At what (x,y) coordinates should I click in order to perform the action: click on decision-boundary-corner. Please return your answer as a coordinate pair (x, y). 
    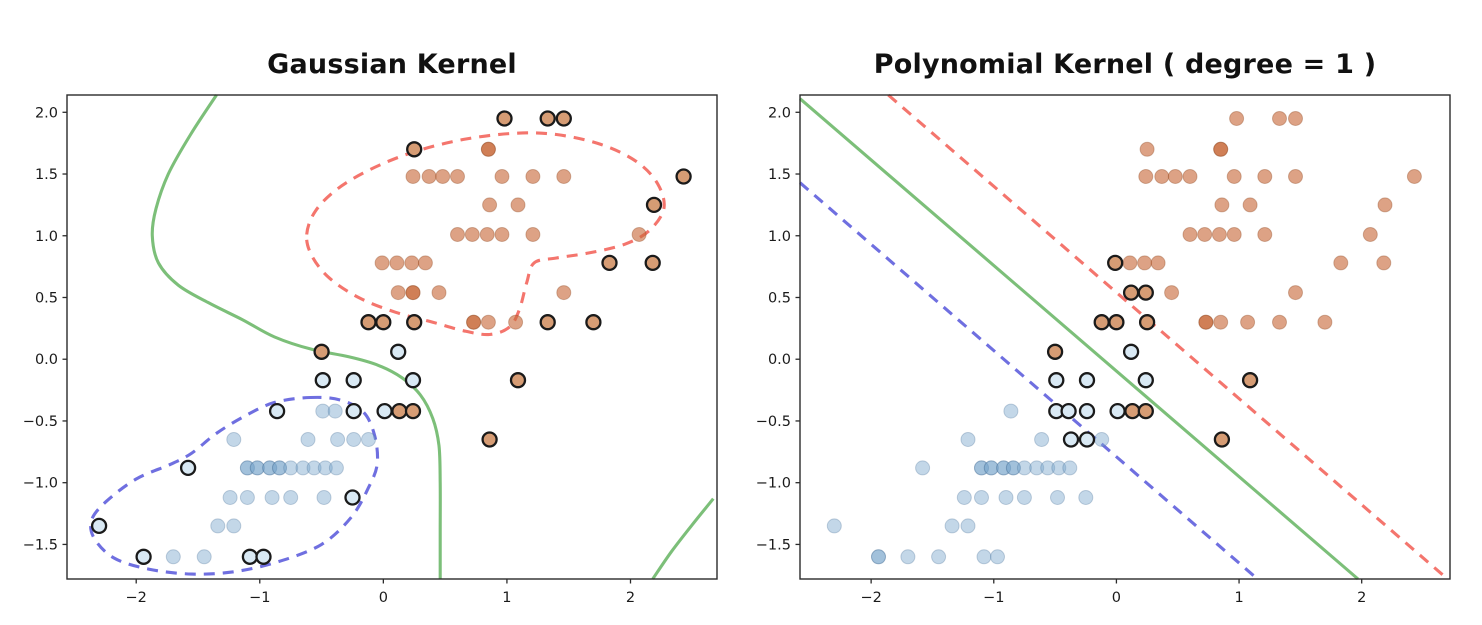
    Looking at the image, I should click on (683, 538).